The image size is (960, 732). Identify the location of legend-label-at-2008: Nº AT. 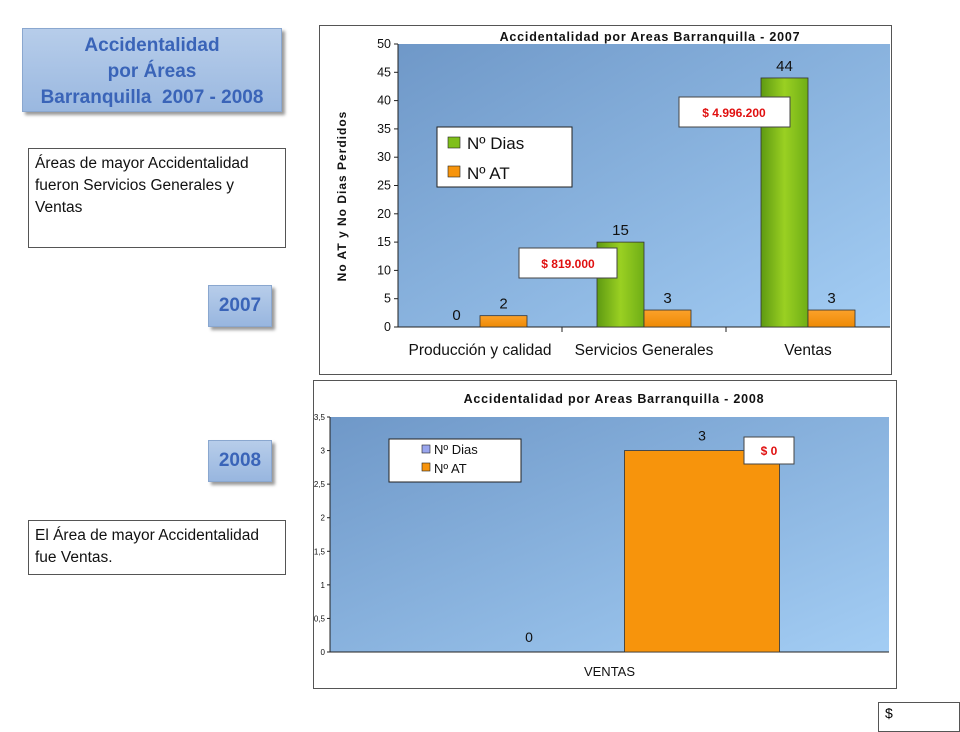
(450, 468).